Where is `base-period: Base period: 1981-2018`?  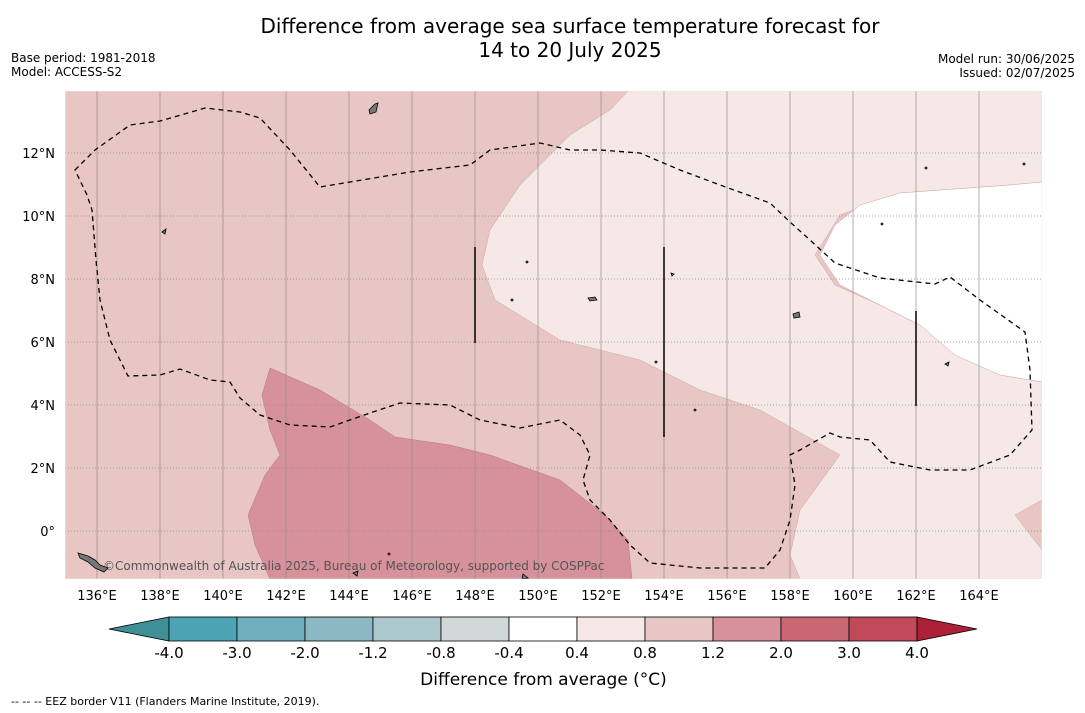
base-period: Base period: 1981-2018 is located at coordinates (83, 58).